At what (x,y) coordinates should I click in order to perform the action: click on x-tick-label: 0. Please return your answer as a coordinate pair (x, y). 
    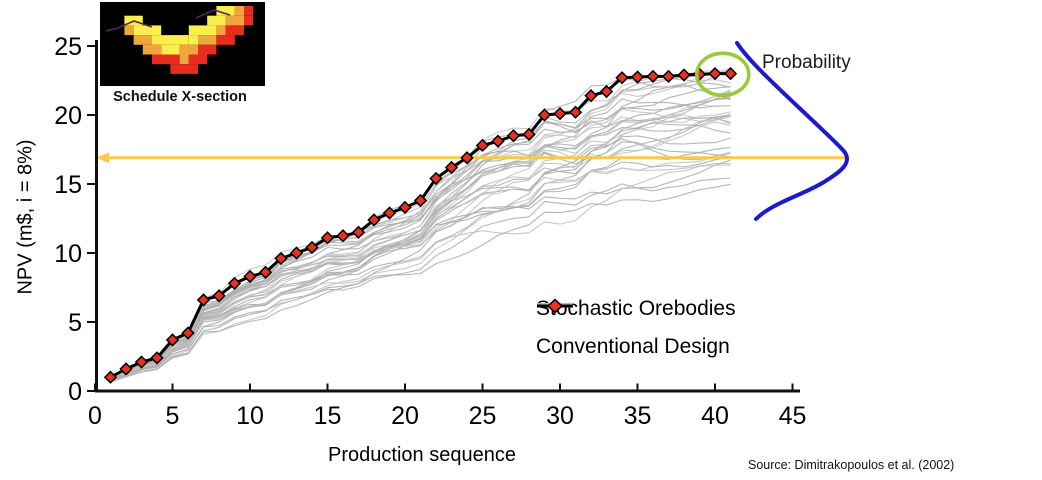
    Looking at the image, I should click on (95, 416).